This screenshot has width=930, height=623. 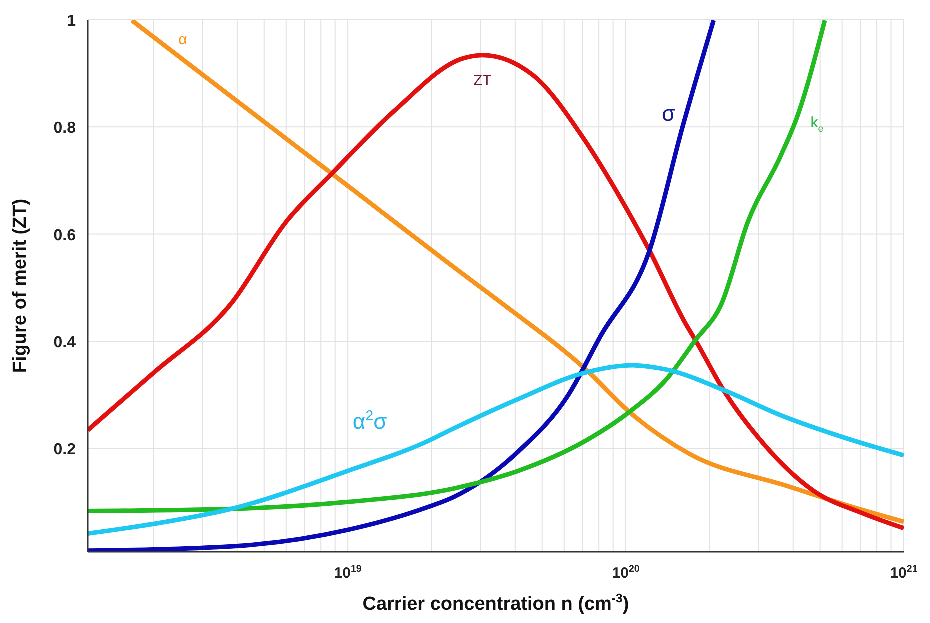 I want to click on y-tick-label: 0.4, so click(x=65, y=343).